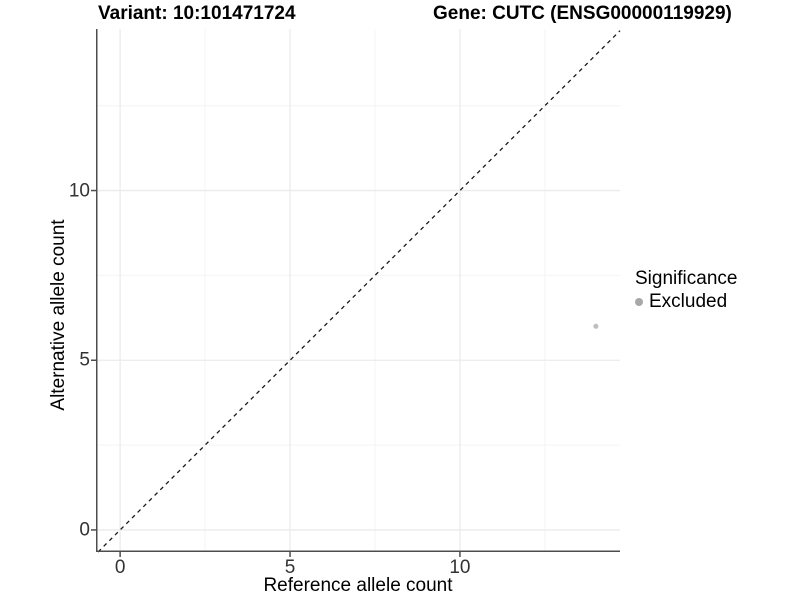 This screenshot has height=600, width=800. What do you see at coordinates (84, 360) in the screenshot?
I see `y-tick-label: 5` at bounding box center [84, 360].